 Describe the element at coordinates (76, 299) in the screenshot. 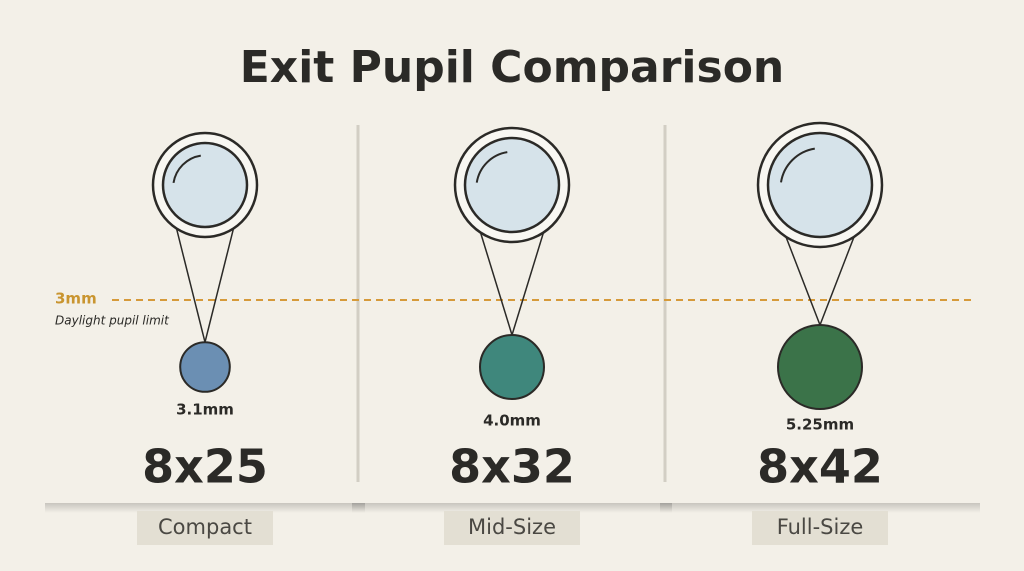

I see `reference-label: 3mm` at that location.